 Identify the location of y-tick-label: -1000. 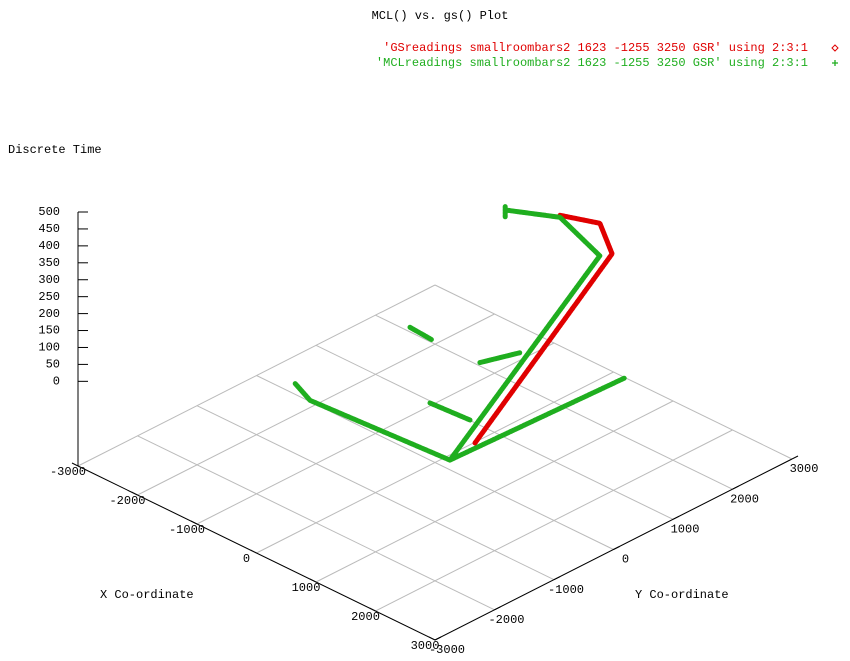
(566, 590).